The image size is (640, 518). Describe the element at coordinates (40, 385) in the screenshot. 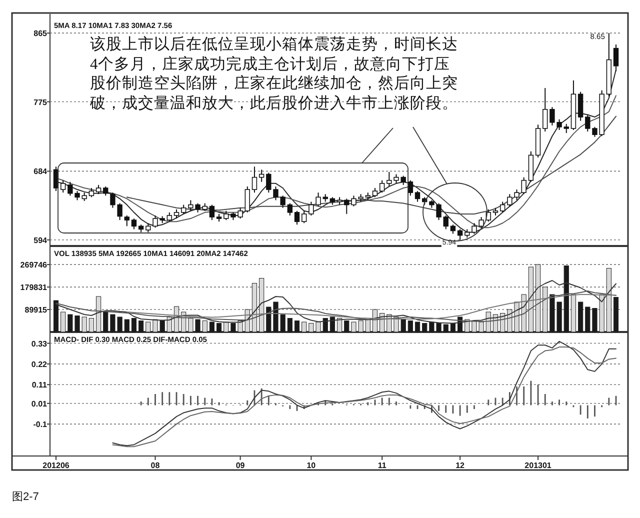

I see `y-tick-label: 0.11` at that location.